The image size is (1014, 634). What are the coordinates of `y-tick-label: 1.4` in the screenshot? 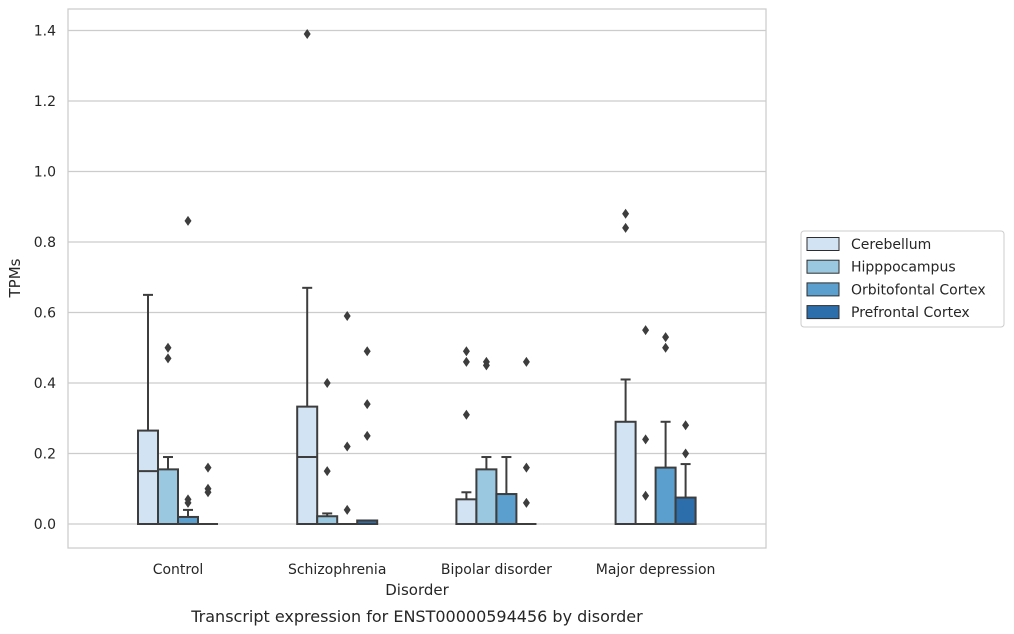 It's located at (45, 32).